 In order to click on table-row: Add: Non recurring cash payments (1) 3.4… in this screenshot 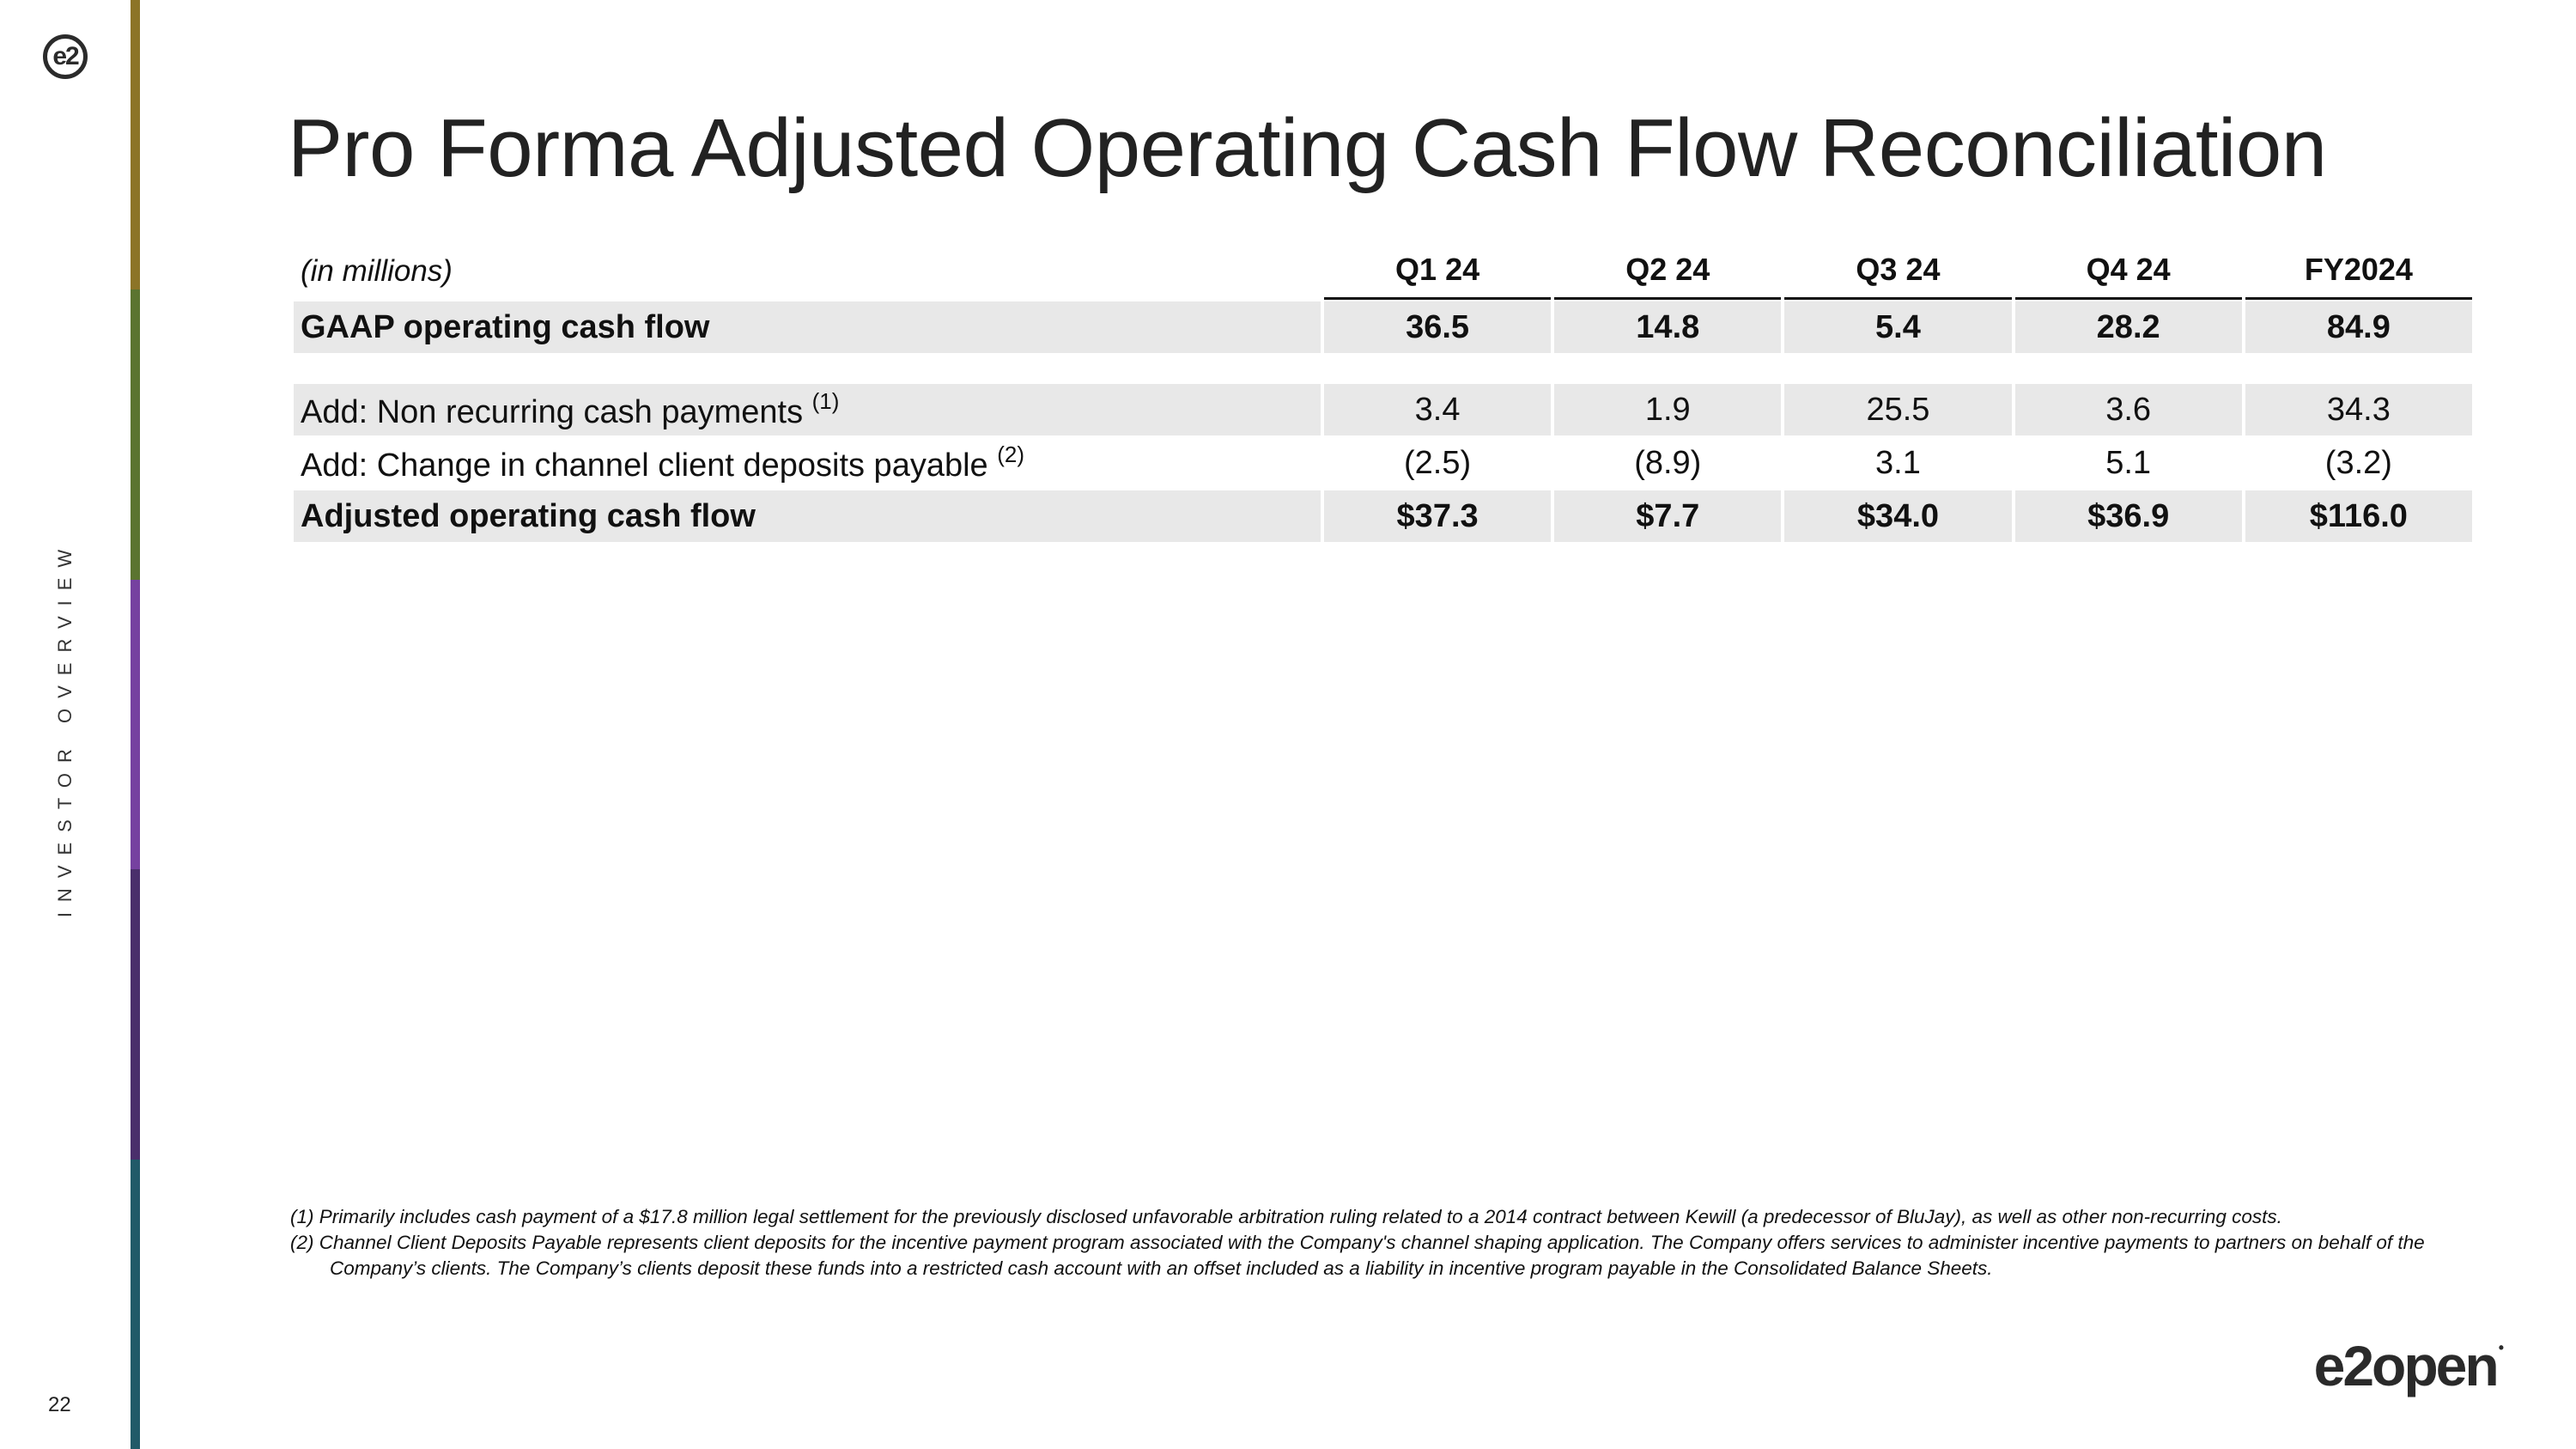, I will do `click(1383, 408)`.